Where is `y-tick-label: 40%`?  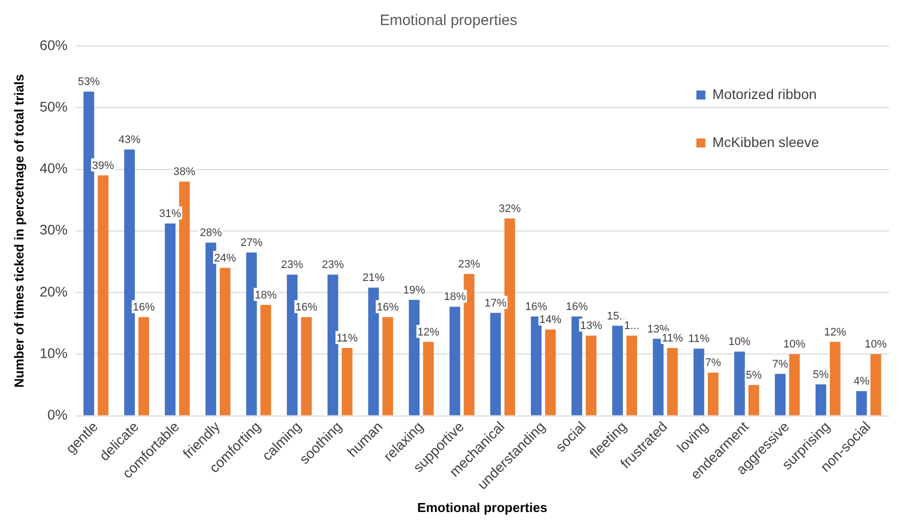 y-tick-label: 40% is located at coordinates (54, 168).